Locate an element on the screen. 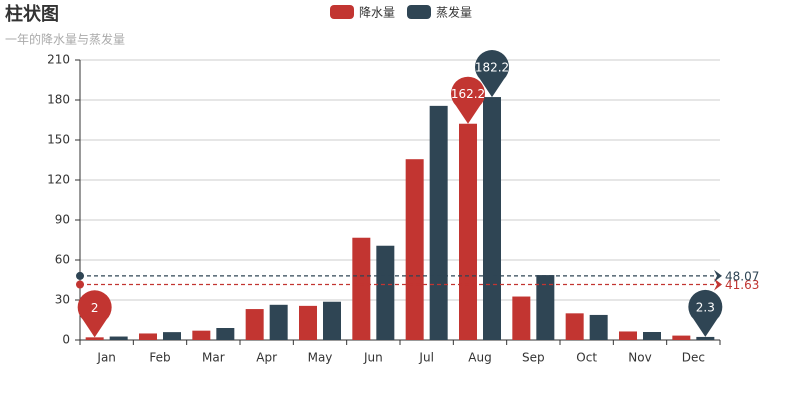  y-tick-label: 120 is located at coordinates (58, 180).